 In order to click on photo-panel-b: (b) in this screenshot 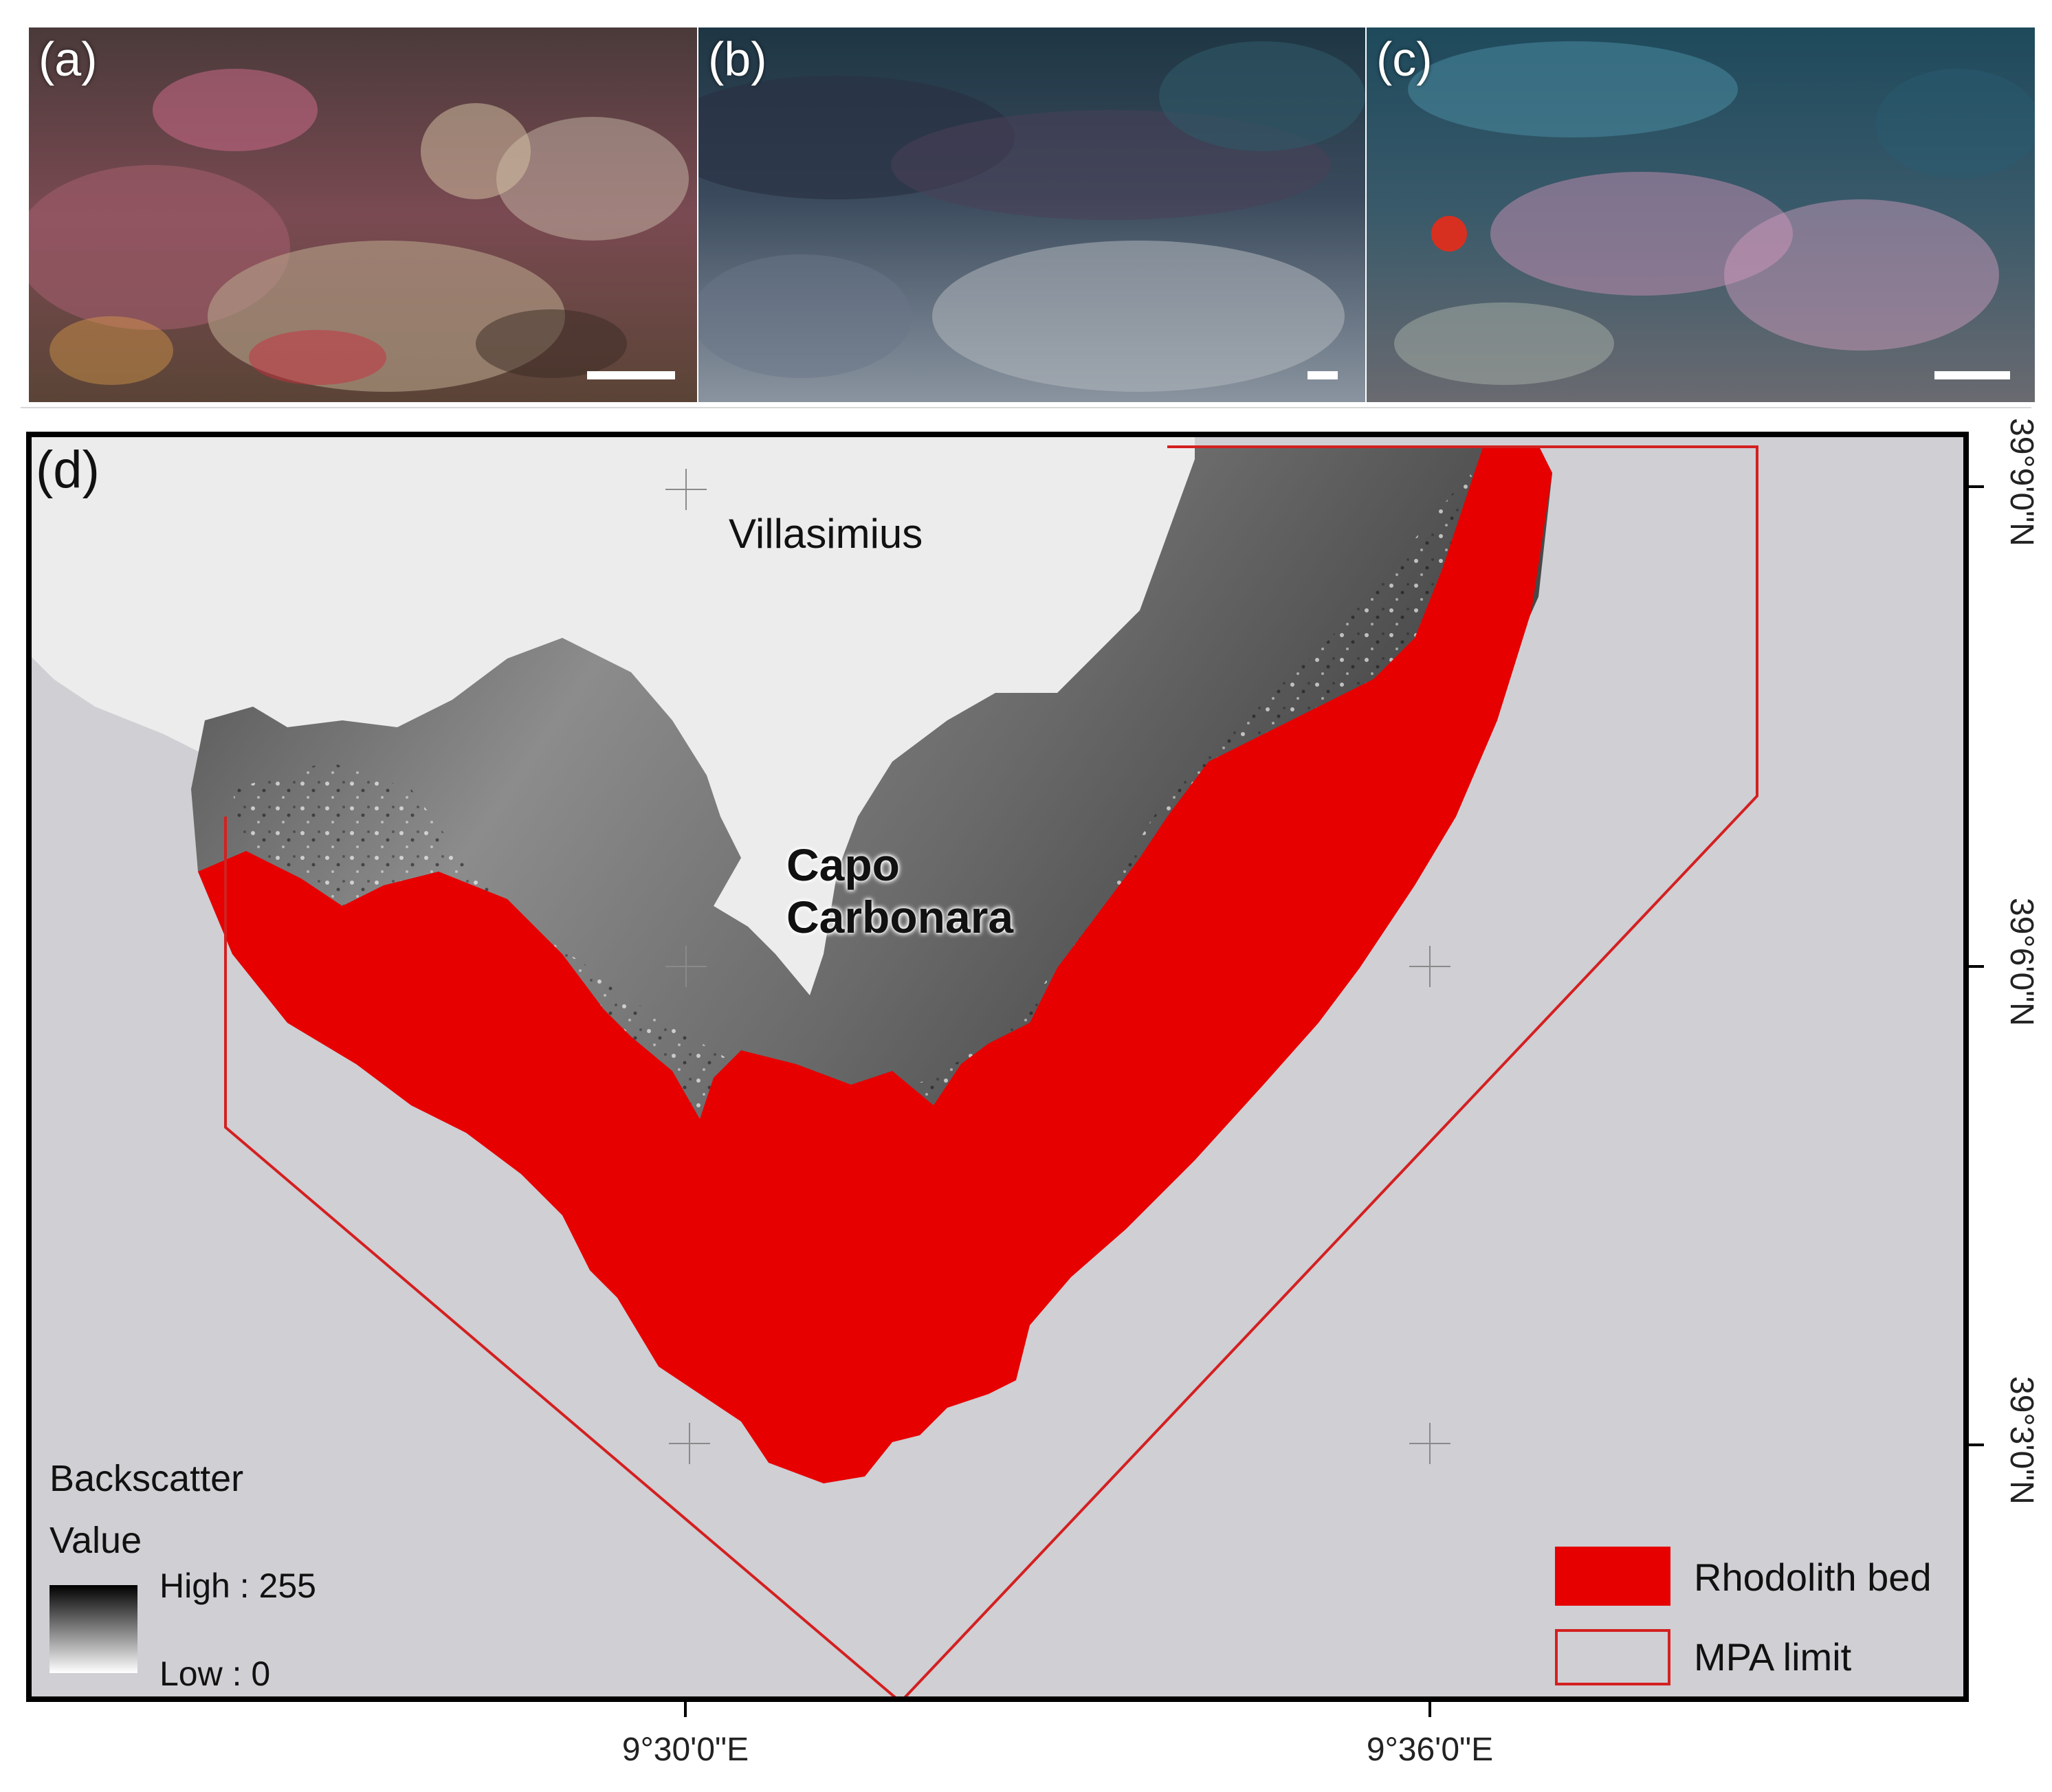, I will do `click(1031, 215)`.